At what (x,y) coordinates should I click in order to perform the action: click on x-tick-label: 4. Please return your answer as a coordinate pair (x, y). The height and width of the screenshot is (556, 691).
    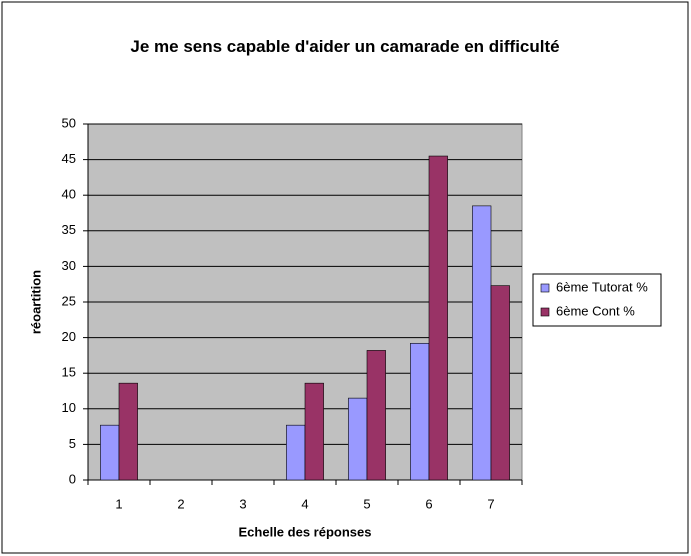
    Looking at the image, I should click on (304, 503).